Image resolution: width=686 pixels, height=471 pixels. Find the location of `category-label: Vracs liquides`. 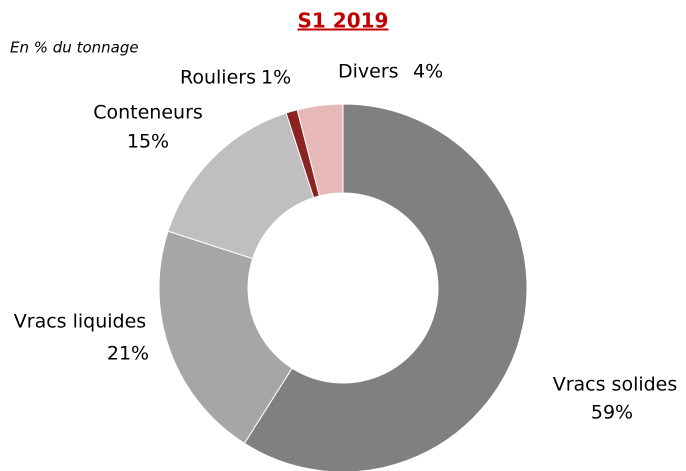

category-label: Vracs liquides is located at coordinates (80, 322).